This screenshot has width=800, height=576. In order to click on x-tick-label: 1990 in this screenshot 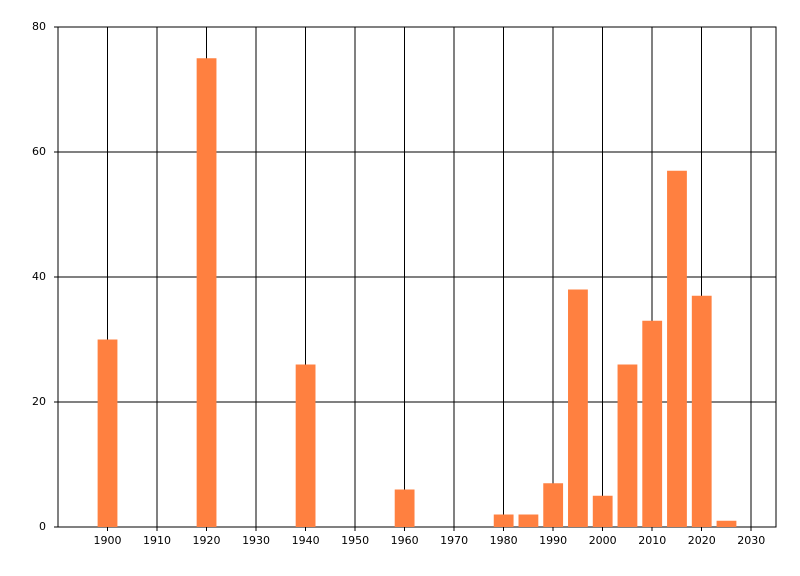, I will do `click(553, 540)`.